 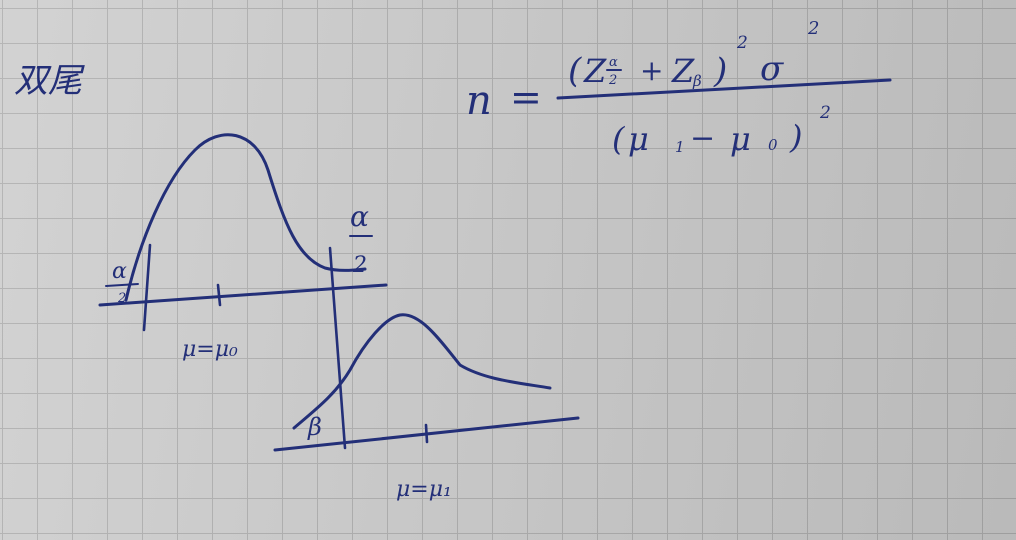 I want to click on z-alpha-letter: Z, so click(x=595, y=71).